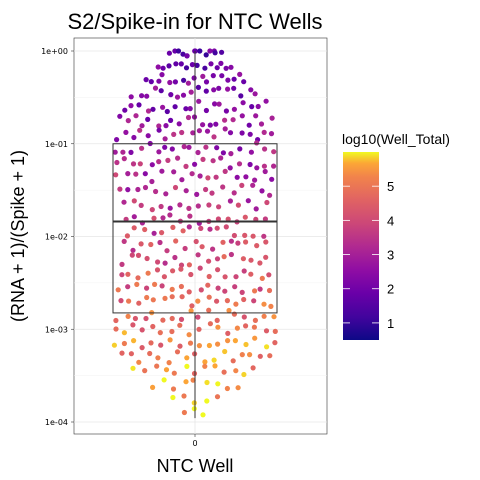  What do you see at coordinates (396, 235) in the screenshot?
I see `color-legend: log10(Well_Total) 1 2 3 4 5` at bounding box center [396, 235].